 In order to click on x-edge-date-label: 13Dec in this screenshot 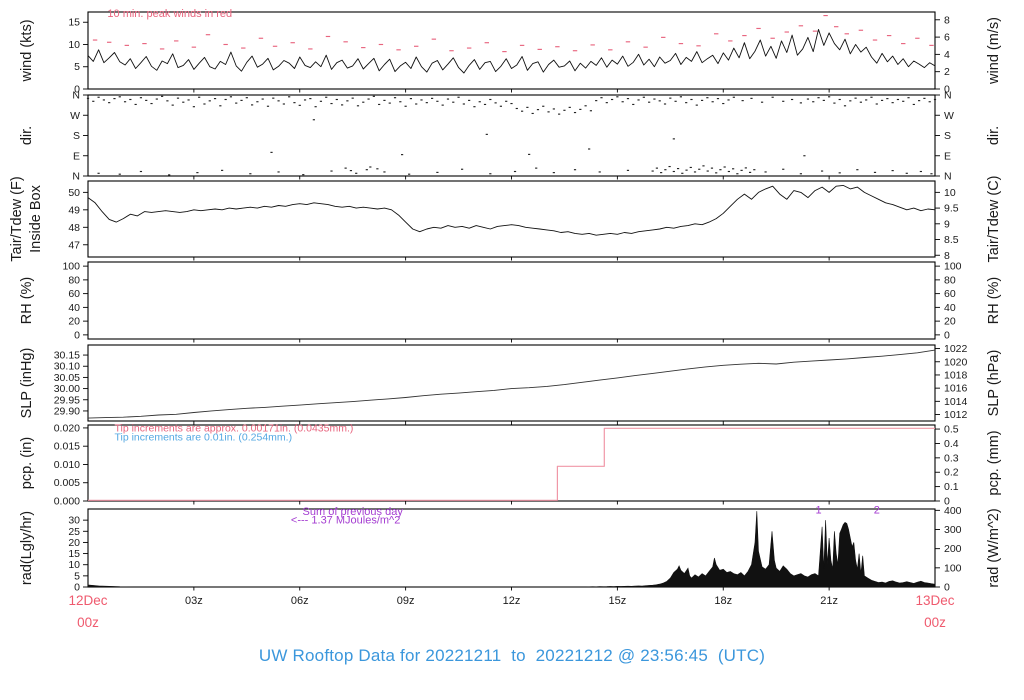, I will do `click(934, 600)`.